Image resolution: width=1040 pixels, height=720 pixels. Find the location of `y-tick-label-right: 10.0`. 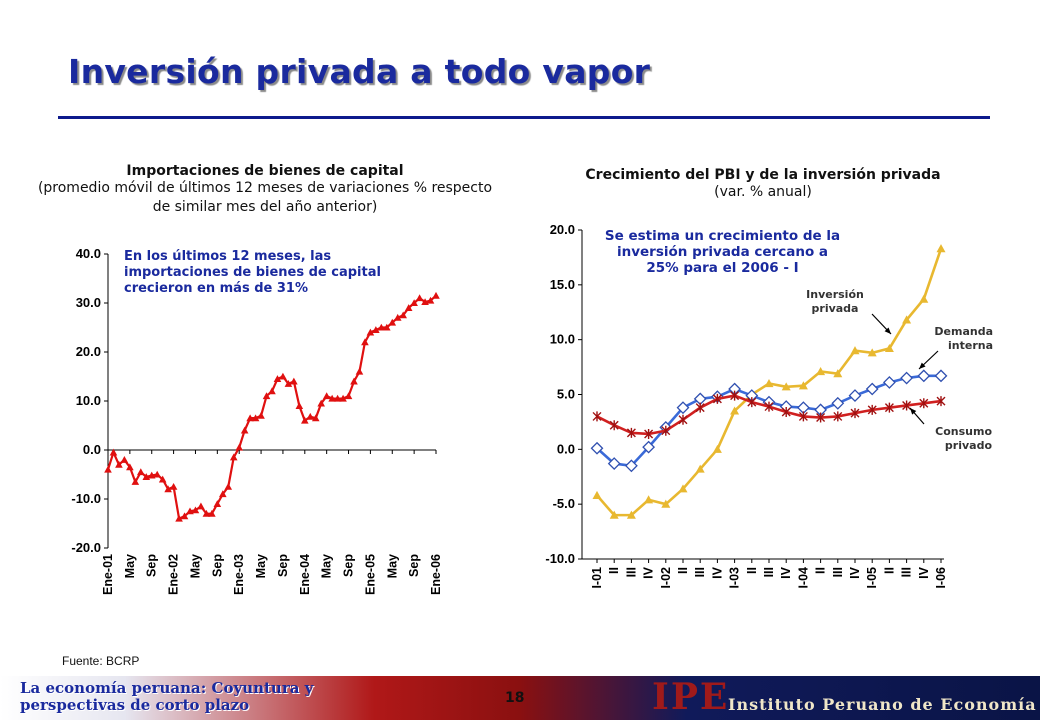

y-tick-label-right: 10.0 is located at coordinates (562, 339).